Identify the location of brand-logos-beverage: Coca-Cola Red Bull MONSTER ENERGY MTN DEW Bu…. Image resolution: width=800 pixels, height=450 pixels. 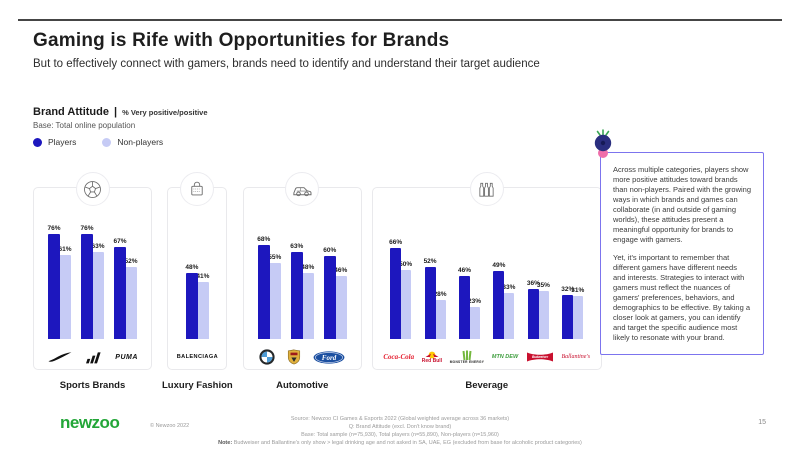
(487, 357).